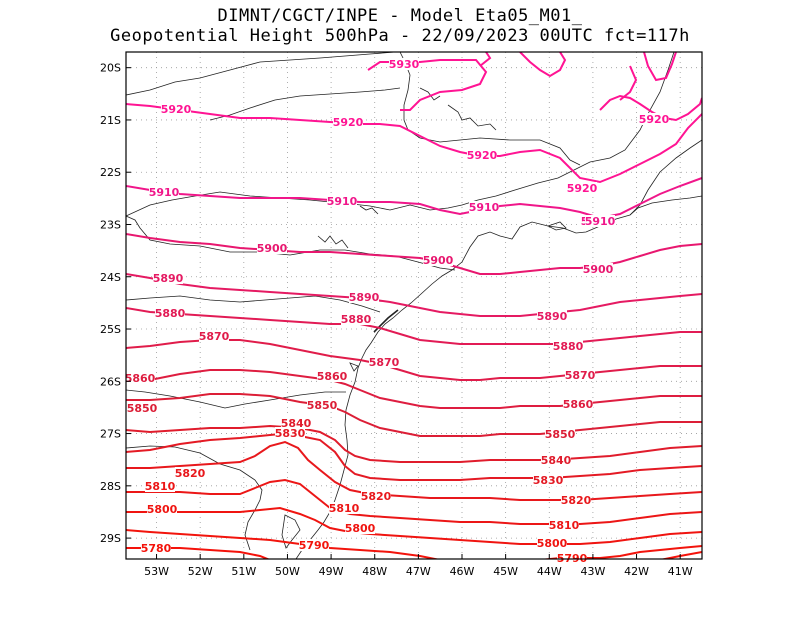 This screenshot has width=800, height=618. Describe the element at coordinates (110, 381) in the screenshot. I see `lat-tick-label: 26S` at that location.